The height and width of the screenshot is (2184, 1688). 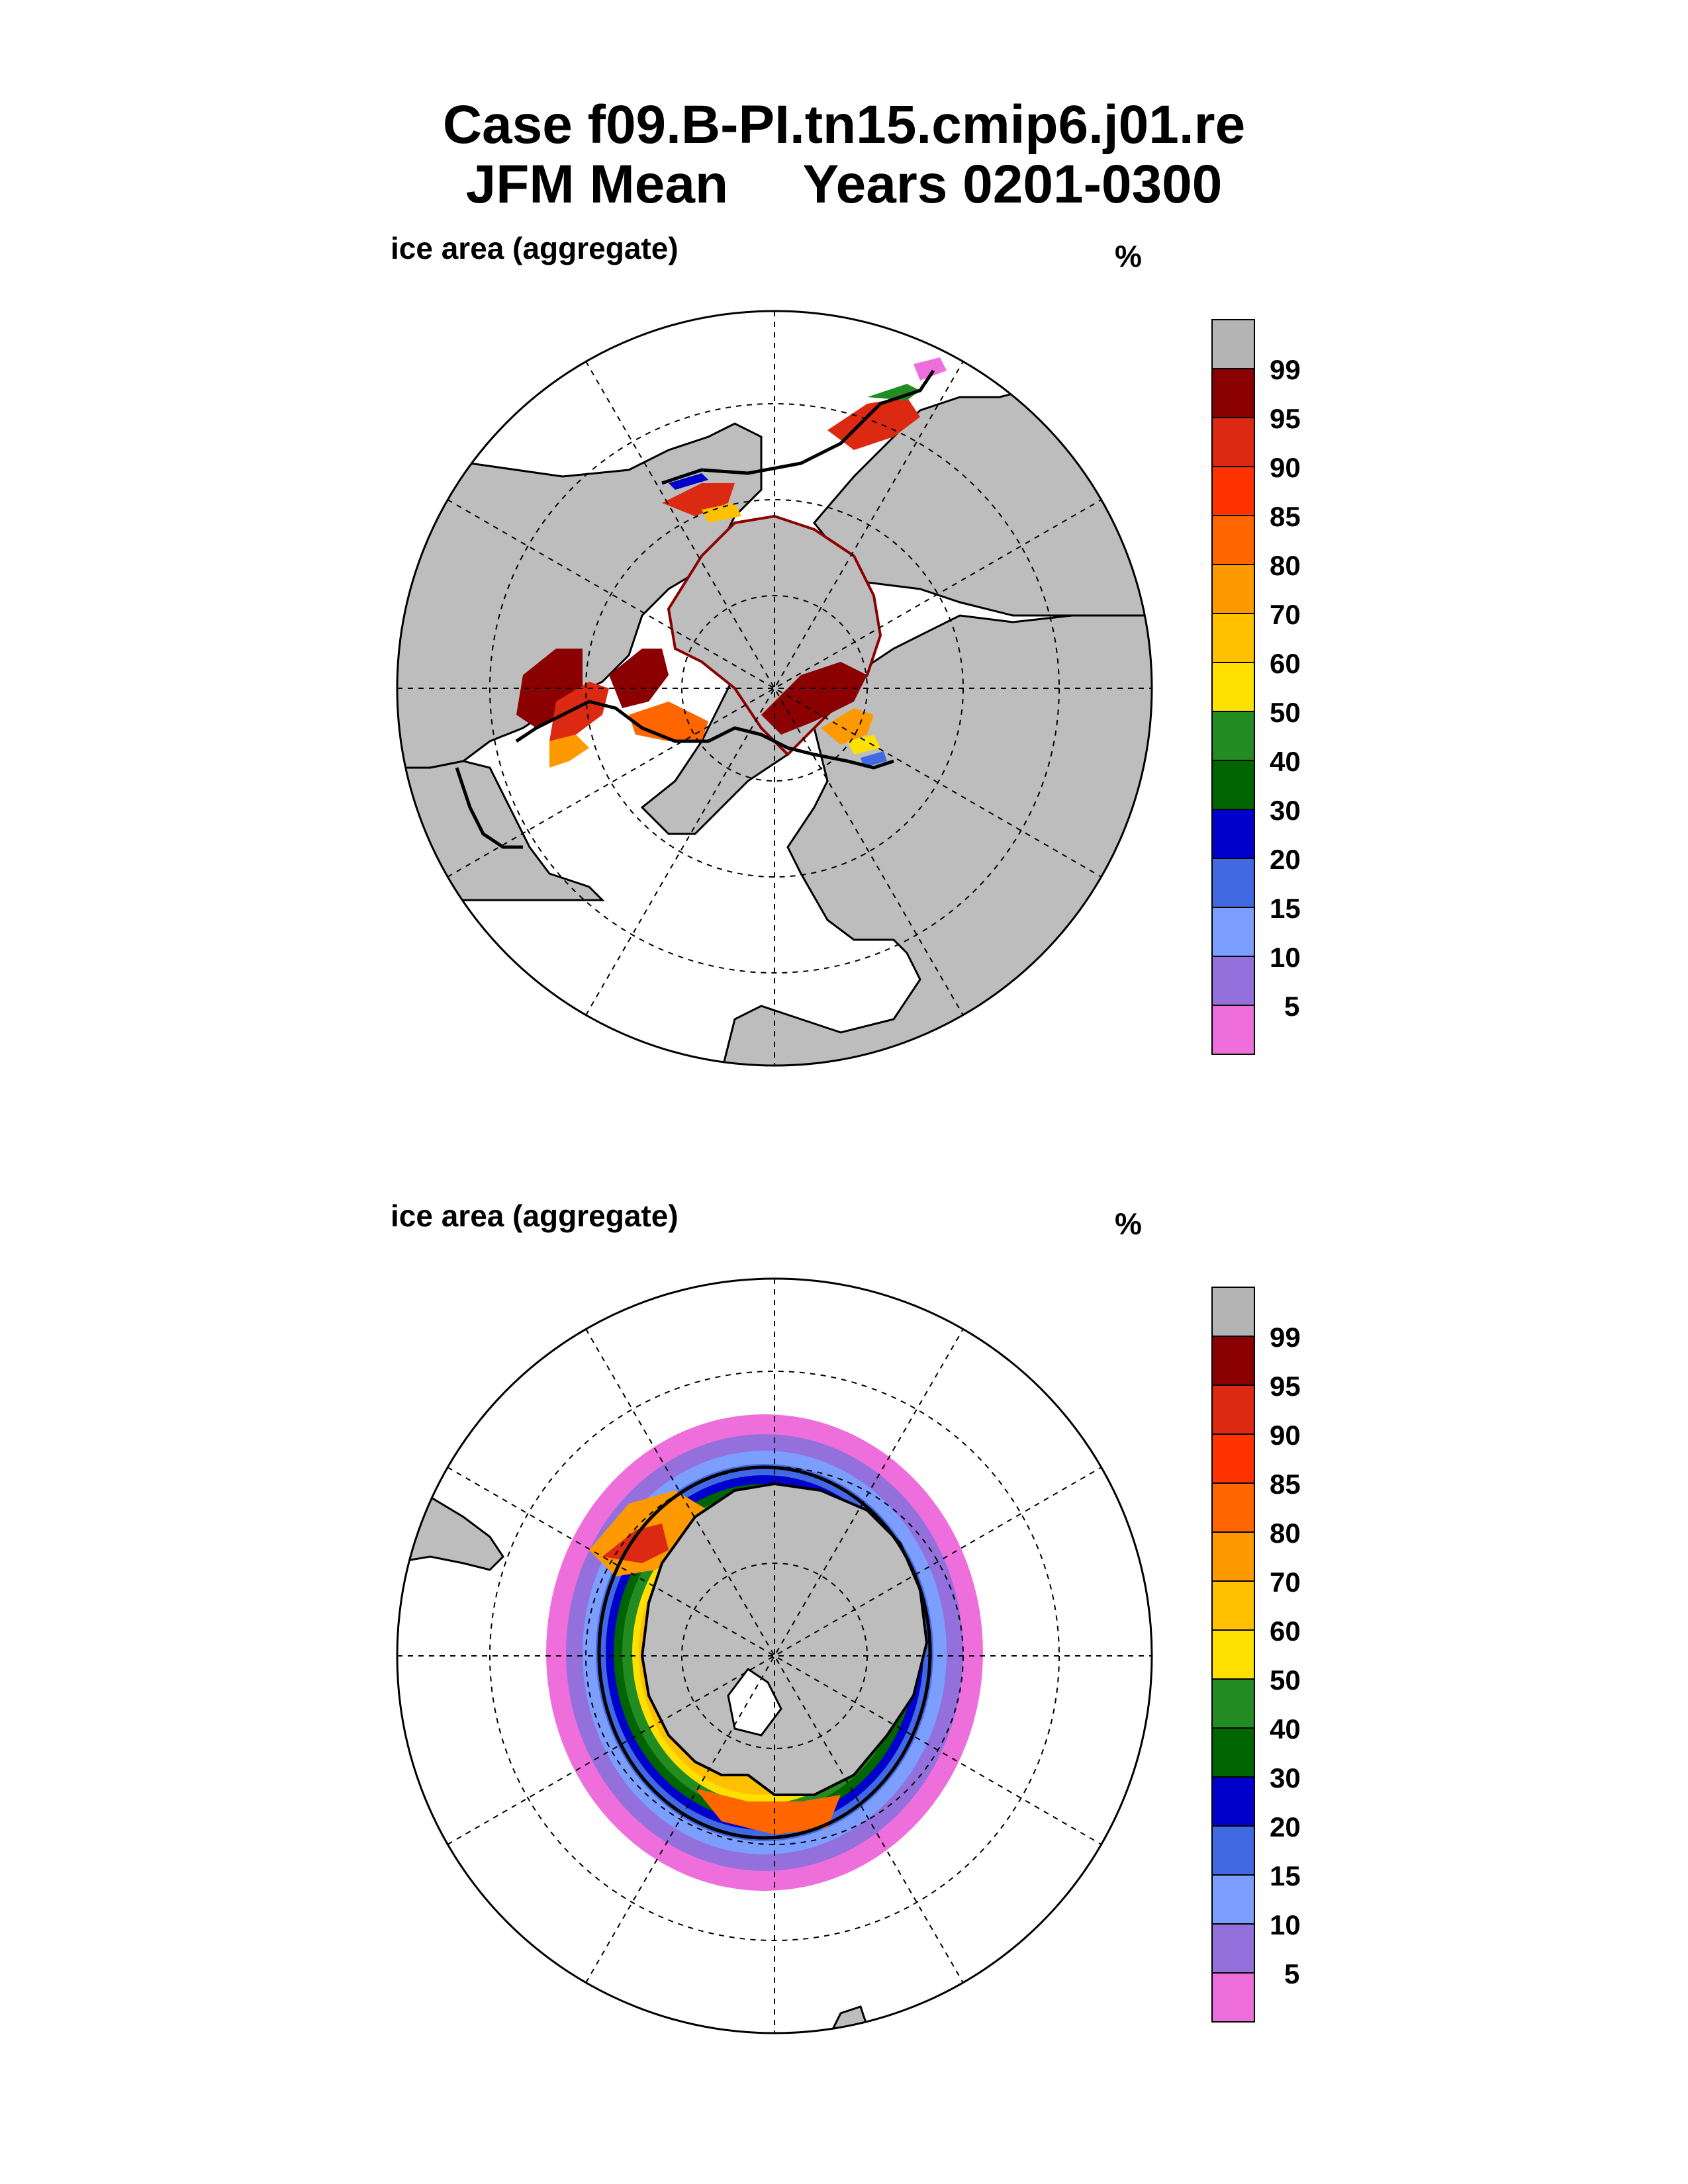 I want to click on hudson-ice, so click(x=639, y=678).